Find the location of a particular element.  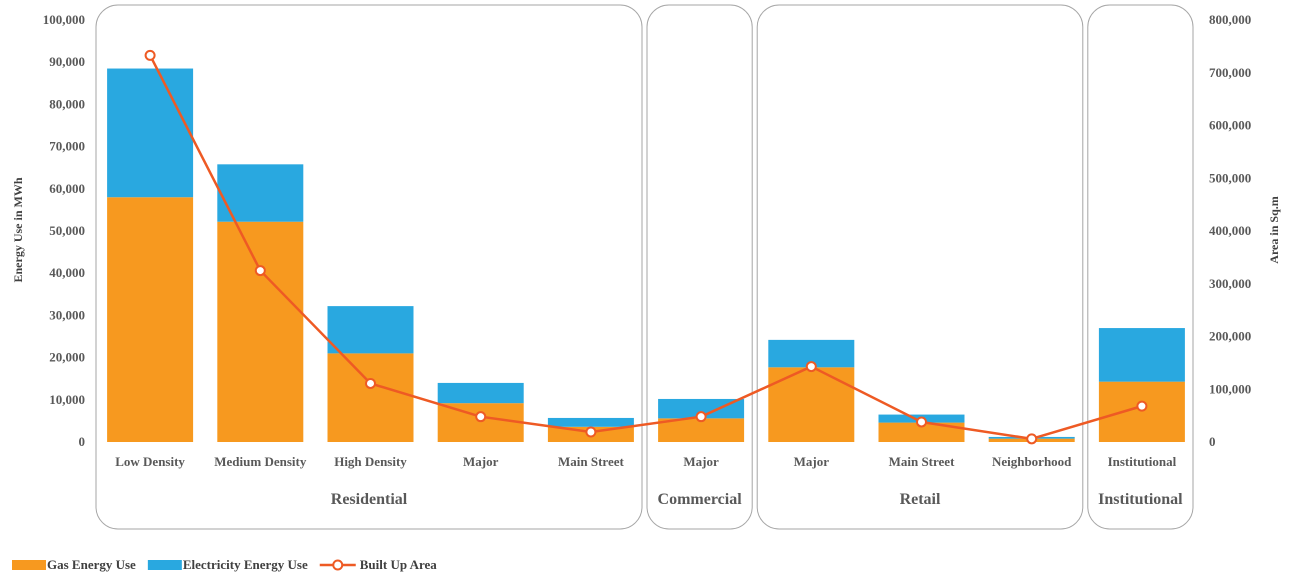

category-label: Medium Density is located at coordinates (260, 461).